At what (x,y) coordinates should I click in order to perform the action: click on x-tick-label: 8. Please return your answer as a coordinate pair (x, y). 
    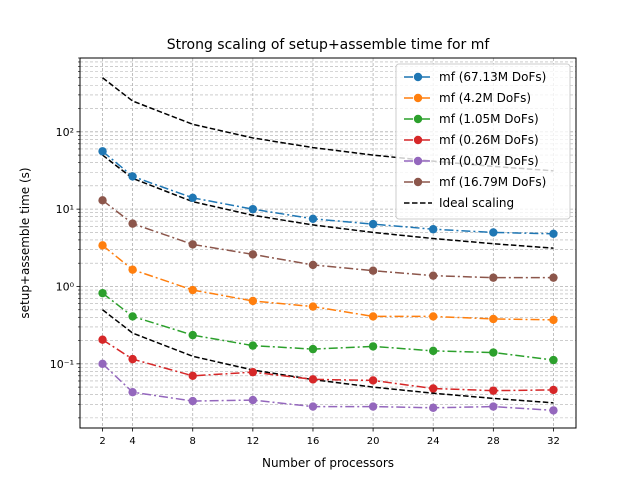
    Looking at the image, I should click on (193, 441).